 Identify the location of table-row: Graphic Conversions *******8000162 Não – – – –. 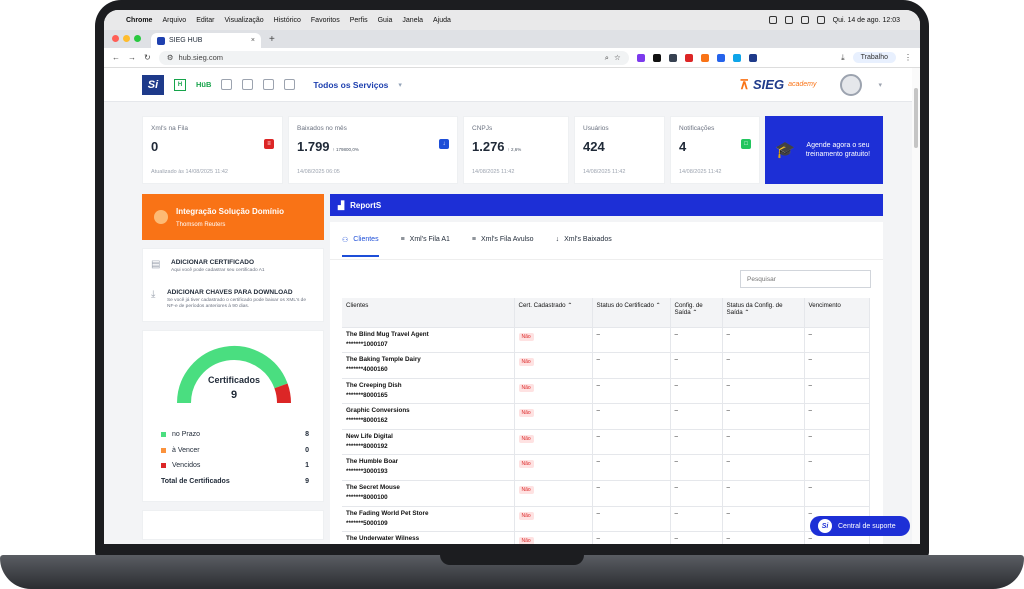
(606, 416).